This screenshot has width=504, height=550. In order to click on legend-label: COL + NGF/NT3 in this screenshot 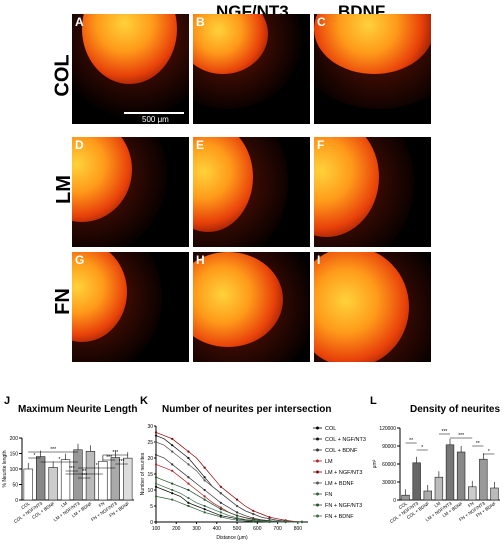, I will do `click(345, 440)`.